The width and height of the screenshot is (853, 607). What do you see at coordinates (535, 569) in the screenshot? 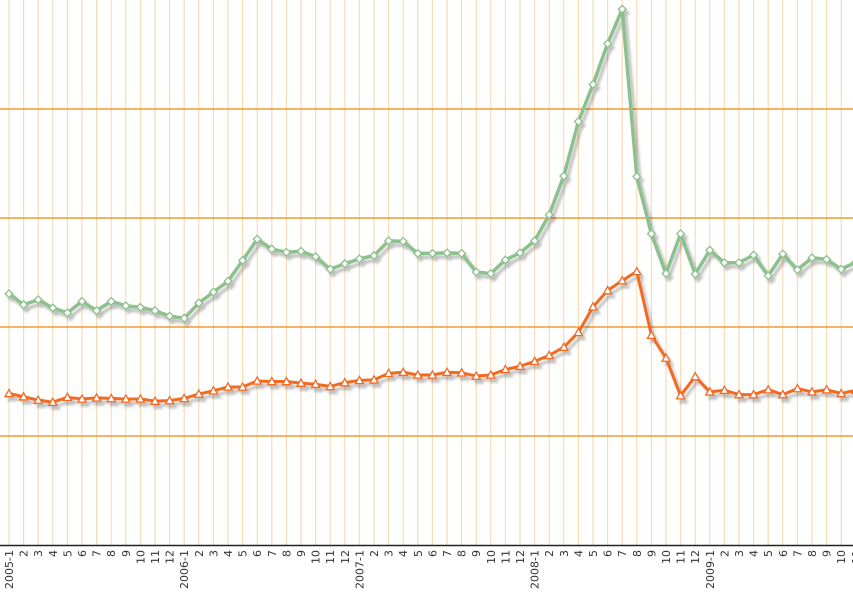
I see `x-tick-label: 2008-1` at bounding box center [535, 569].